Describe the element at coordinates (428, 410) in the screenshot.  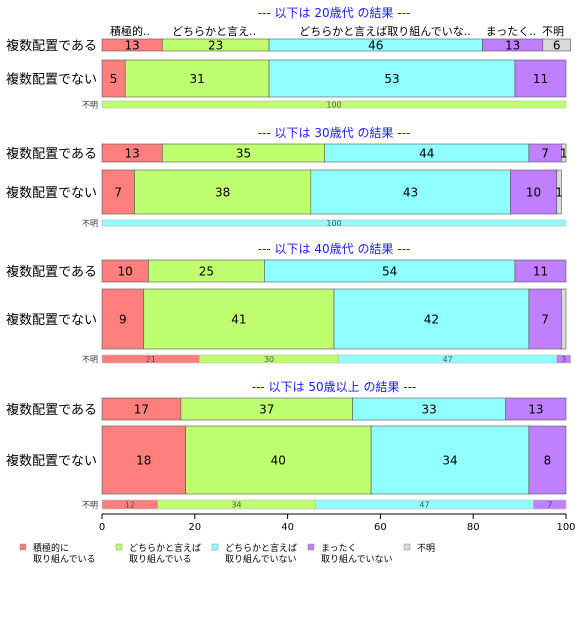
I see `bar-label-3-0-2: 33` at that location.